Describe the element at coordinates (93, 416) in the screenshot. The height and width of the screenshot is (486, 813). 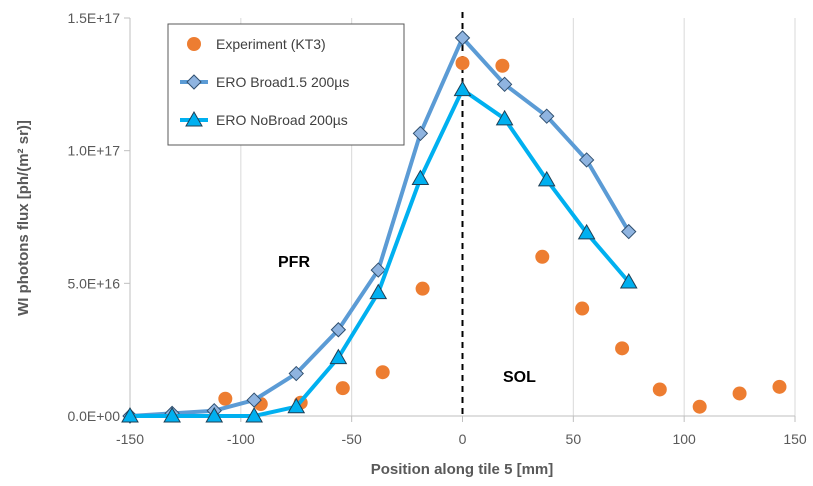
I see `y-tick-label: 0.0E+00` at that location.